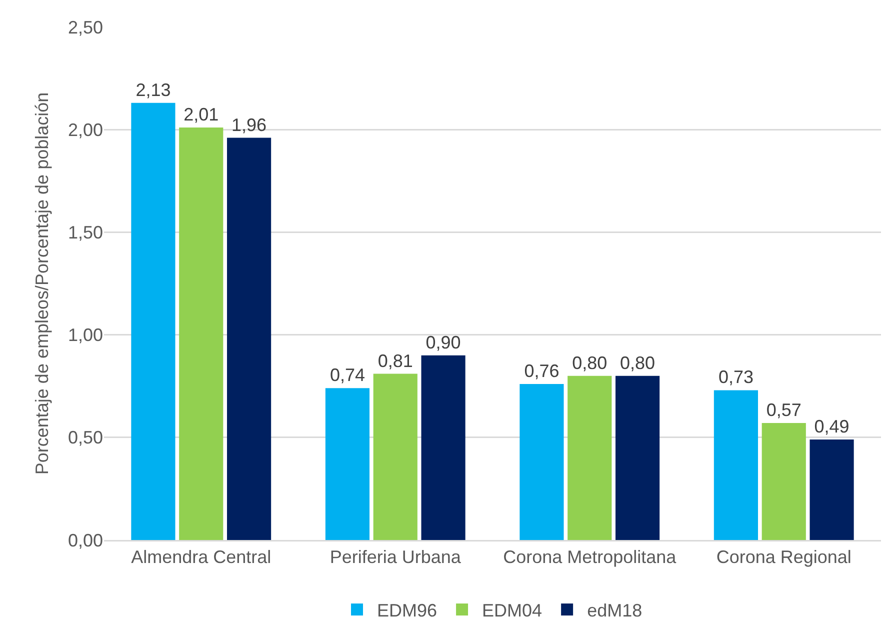 The height and width of the screenshot is (636, 889). What do you see at coordinates (85, 438) in the screenshot?
I see `y-tick-label: 0,50` at bounding box center [85, 438].